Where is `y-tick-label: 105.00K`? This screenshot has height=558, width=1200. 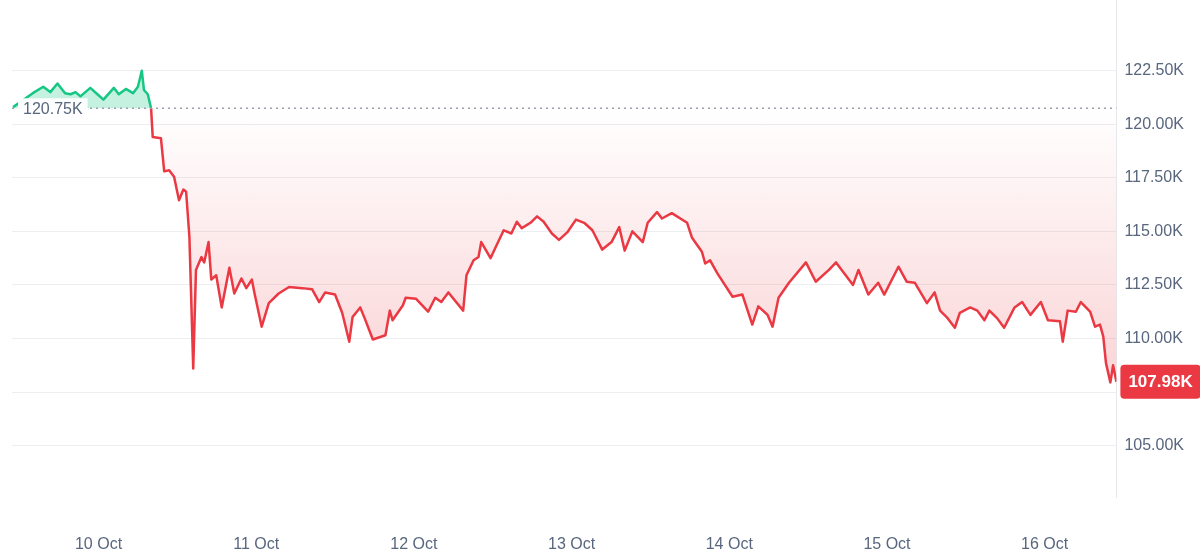
y-tick-label: 105.00K is located at coordinates (1154, 444).